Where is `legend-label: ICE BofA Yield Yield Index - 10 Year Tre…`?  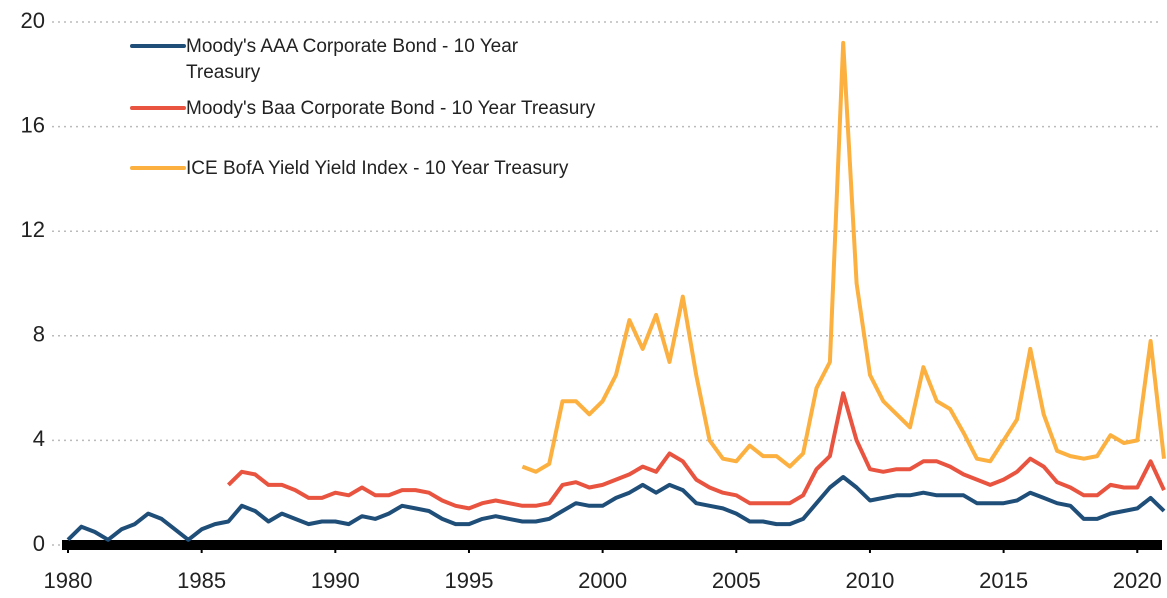 legend-label: ICE BofA Yield Yield Index - 10 Year Tre… is located at coordinates (377, 168).